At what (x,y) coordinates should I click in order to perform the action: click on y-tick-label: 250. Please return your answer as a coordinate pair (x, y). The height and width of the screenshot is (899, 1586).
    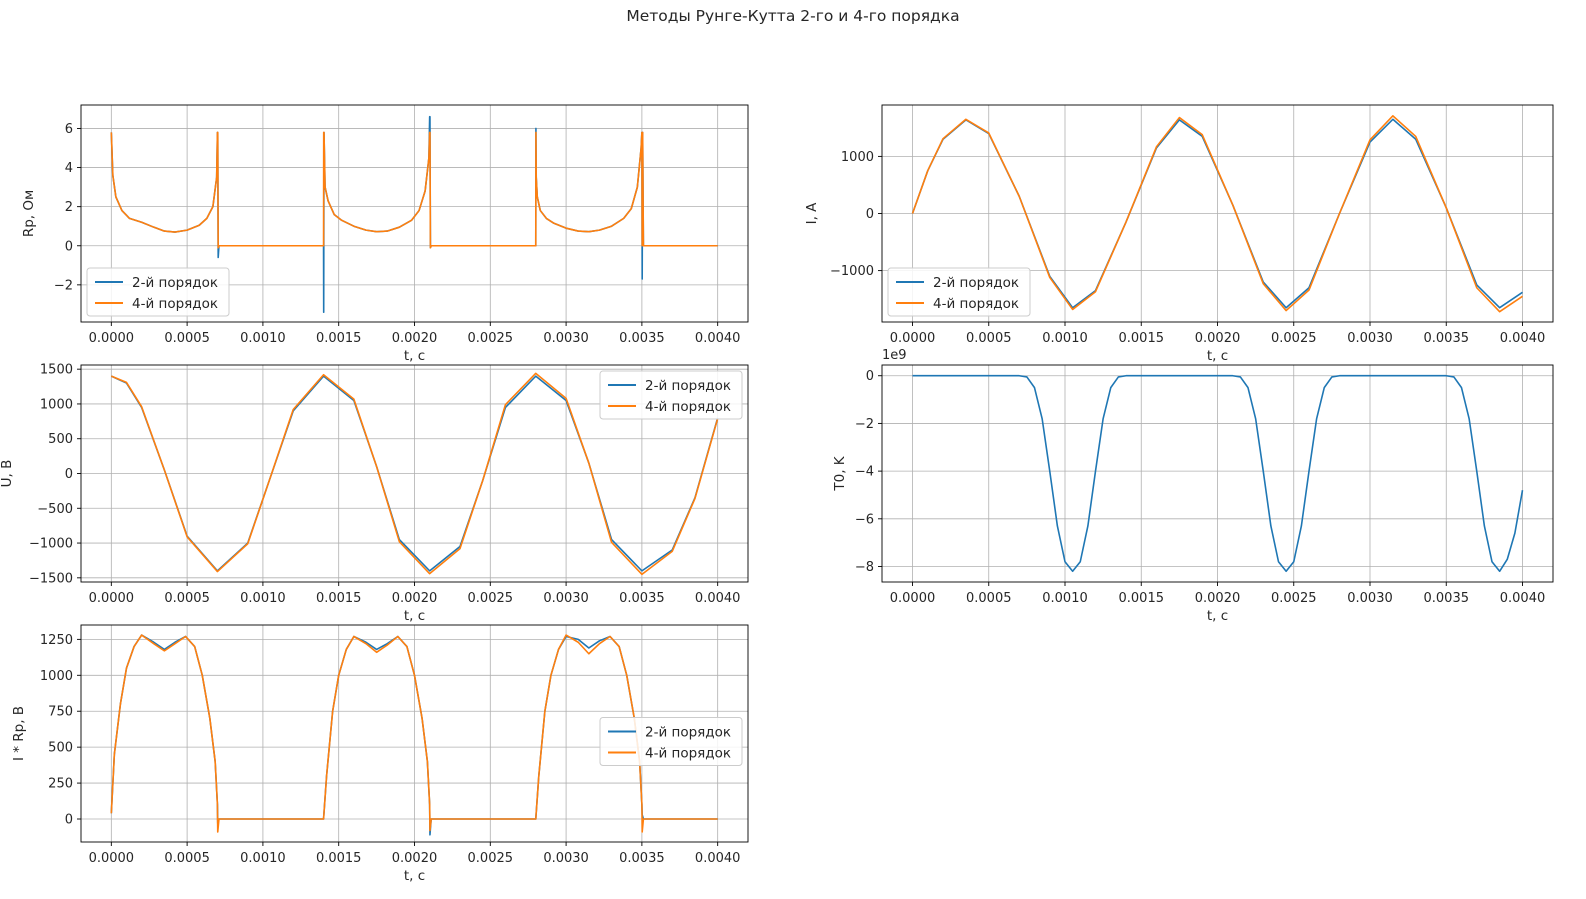
    Looking at the image, I should click on (60, 784).